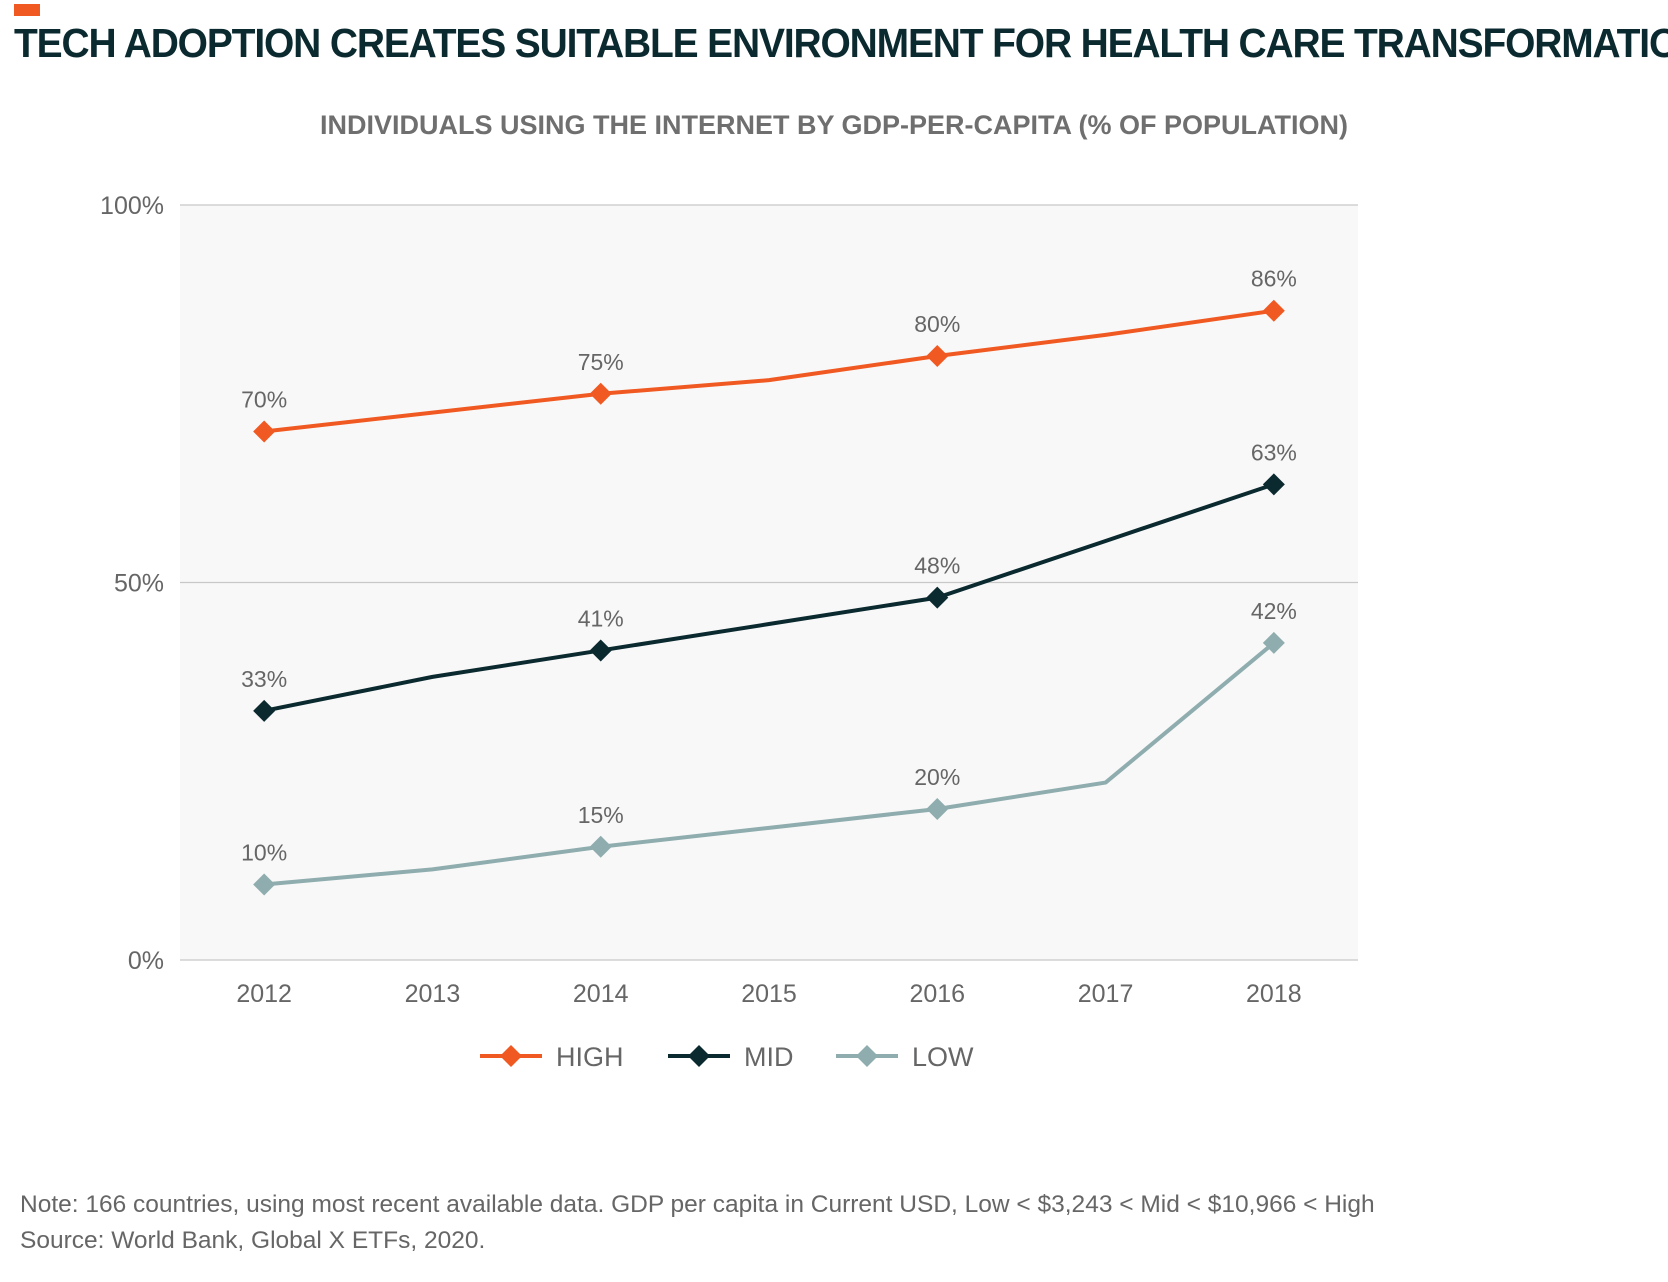 Image resolution: width=1668 pixels, height=1282 pixels. Describe the element at coordinates (769, 994) in the screenshot. I see `x-tick-label: 2015` at that location.